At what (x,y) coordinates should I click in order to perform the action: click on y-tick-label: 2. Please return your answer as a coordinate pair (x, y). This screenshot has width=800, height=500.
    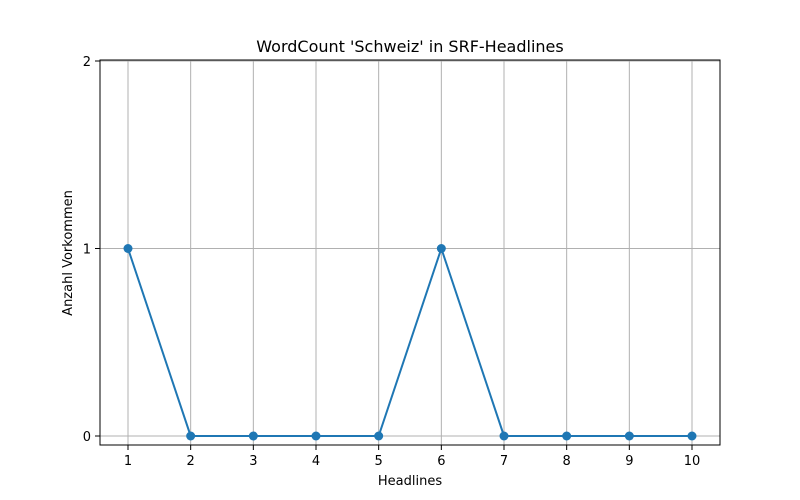
    Looking at the image, I should click on (87, 62).